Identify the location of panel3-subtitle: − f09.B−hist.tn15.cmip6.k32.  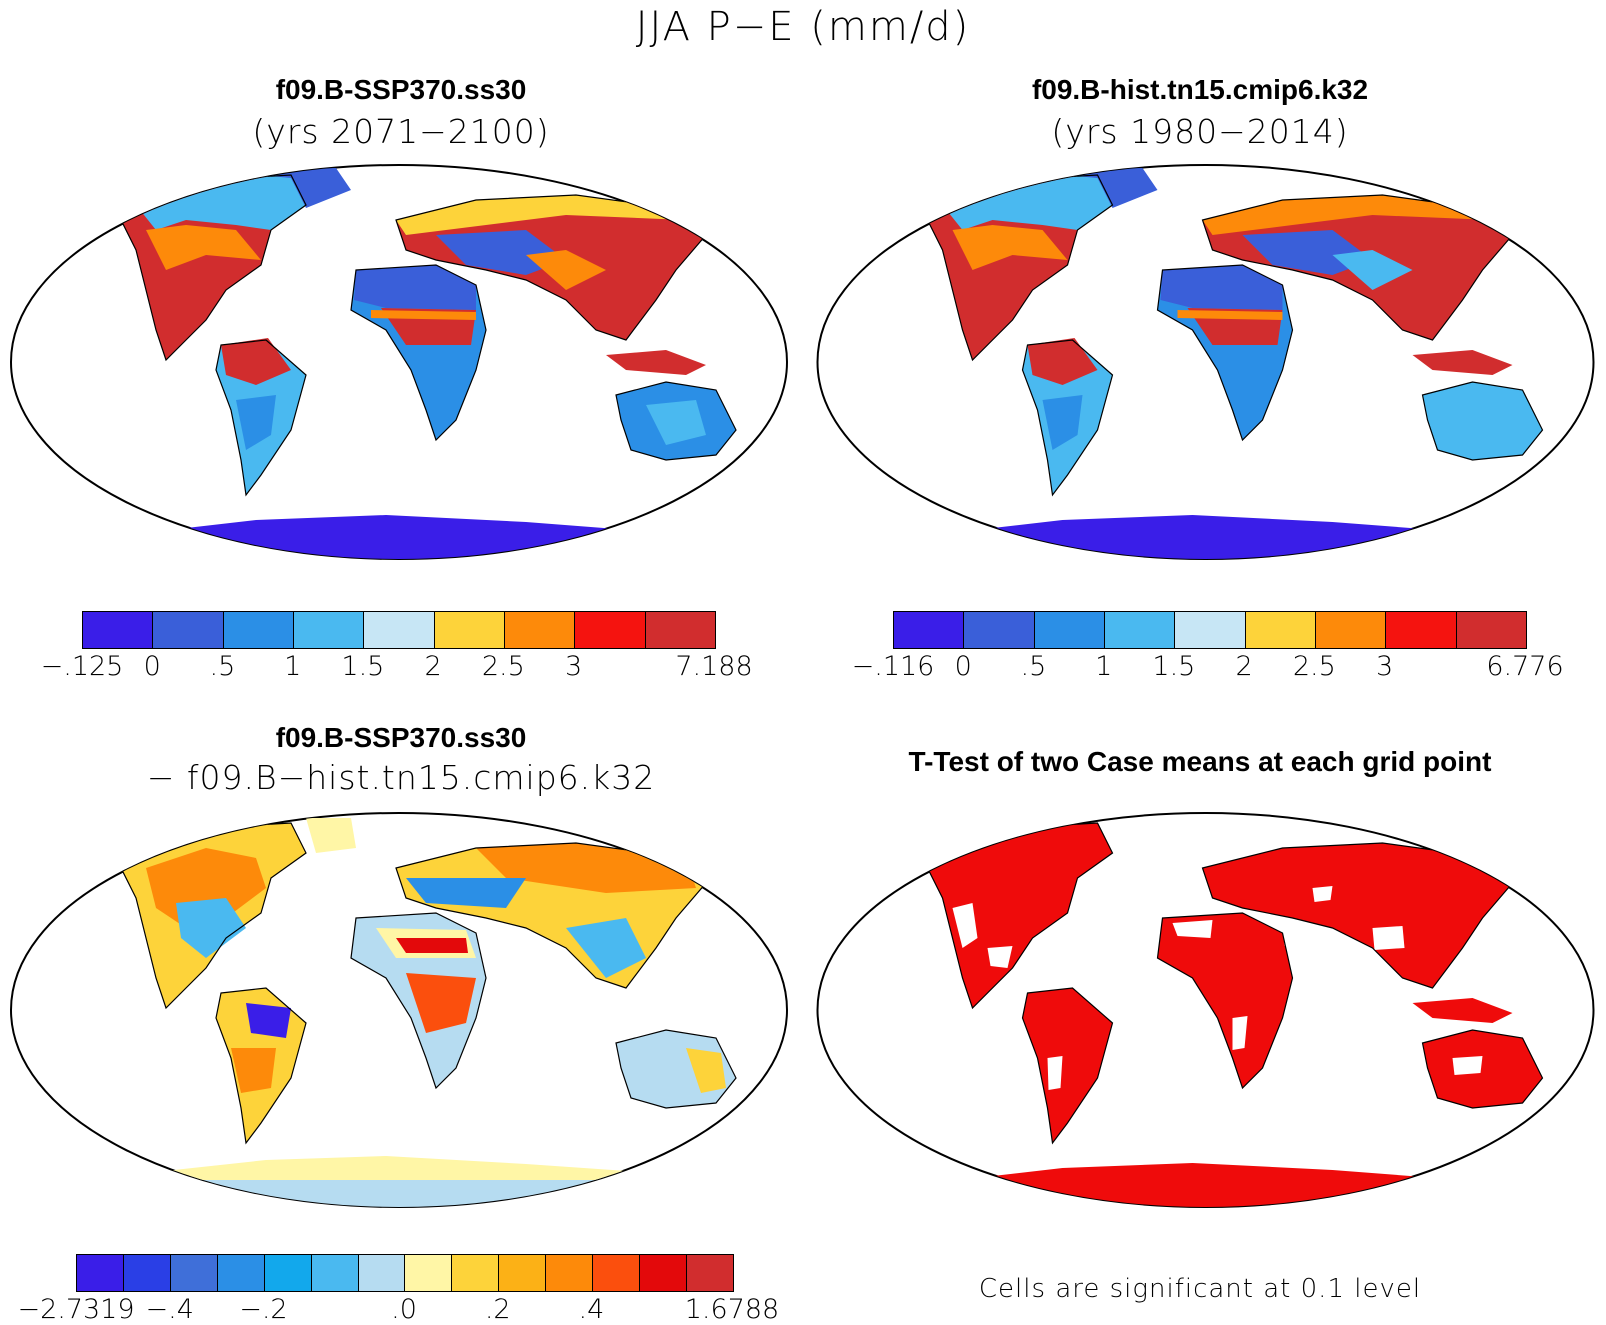
(401, 777).